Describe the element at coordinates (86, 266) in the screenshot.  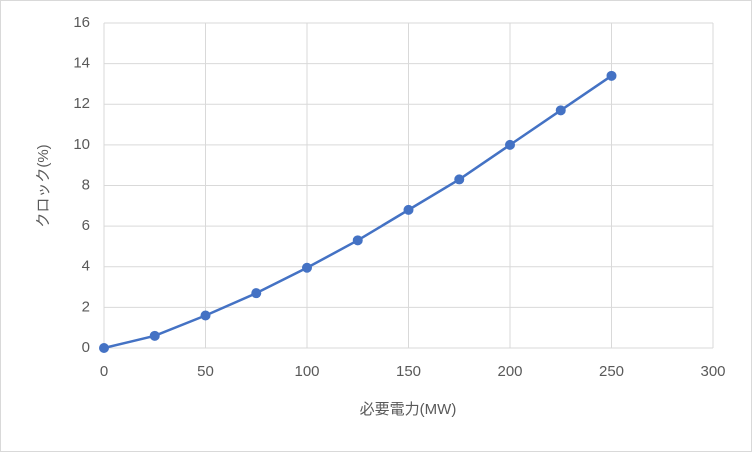
I see `y-tick-label: 4` at that location.